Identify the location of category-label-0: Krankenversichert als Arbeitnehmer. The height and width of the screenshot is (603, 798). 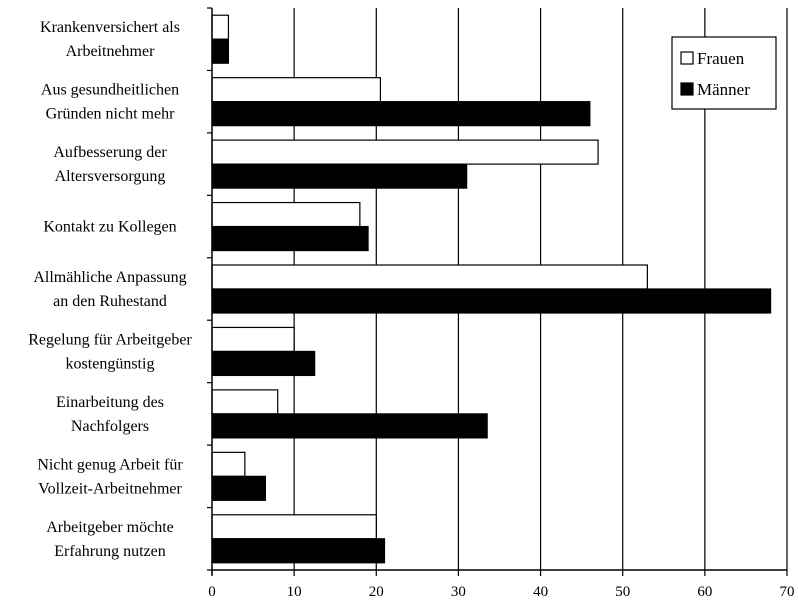
(110, 39).